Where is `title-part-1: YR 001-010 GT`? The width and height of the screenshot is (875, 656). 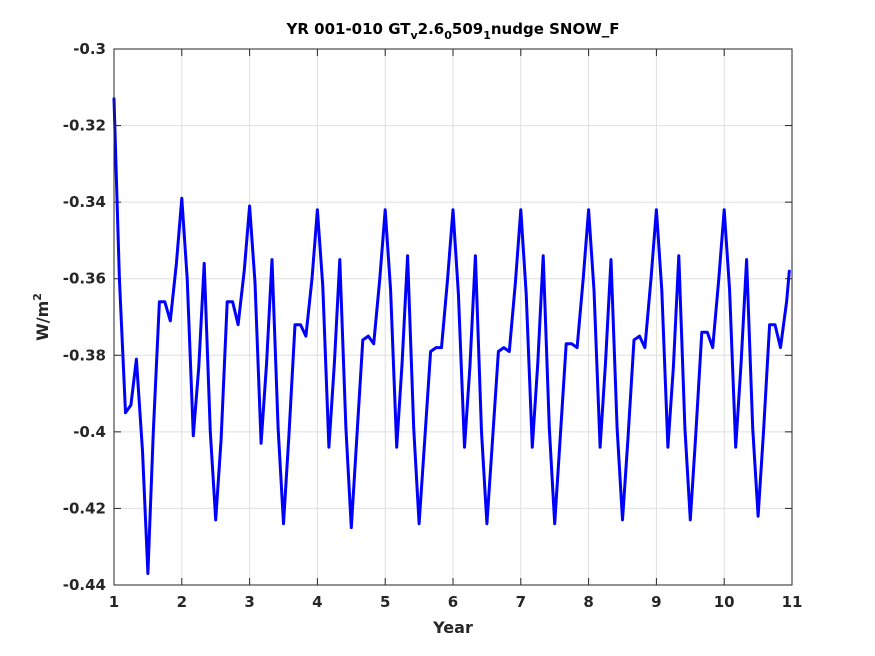
title-part-1: YR 001-010 GT is located at coordinates (349, 29).